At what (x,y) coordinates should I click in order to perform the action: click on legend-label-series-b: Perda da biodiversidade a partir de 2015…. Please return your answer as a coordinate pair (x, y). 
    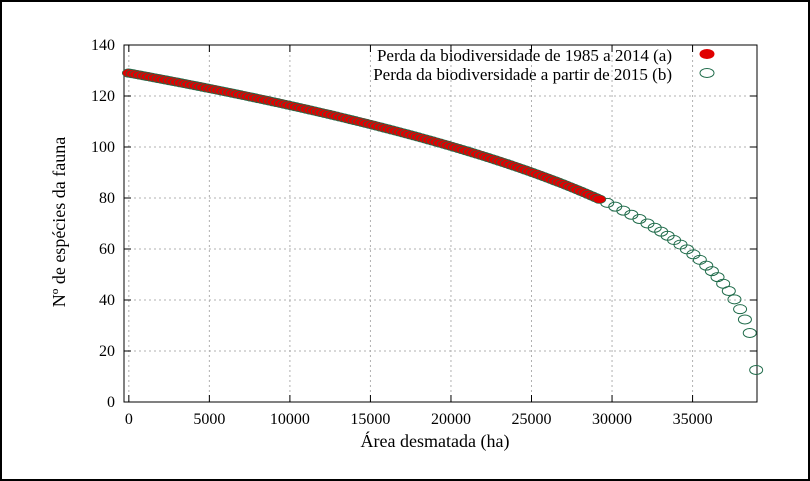
    Looking at the image, I should click on (522, 74).